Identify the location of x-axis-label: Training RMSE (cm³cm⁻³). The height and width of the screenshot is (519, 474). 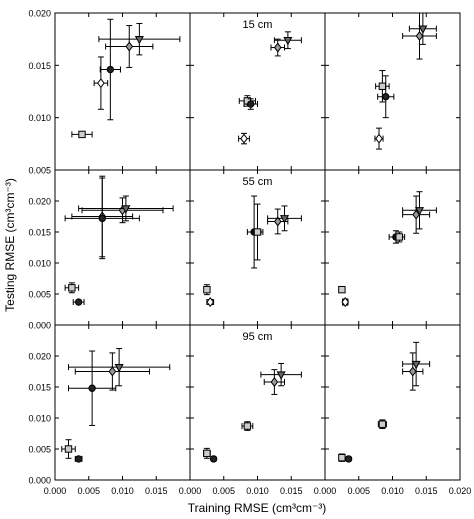
(257, 508).